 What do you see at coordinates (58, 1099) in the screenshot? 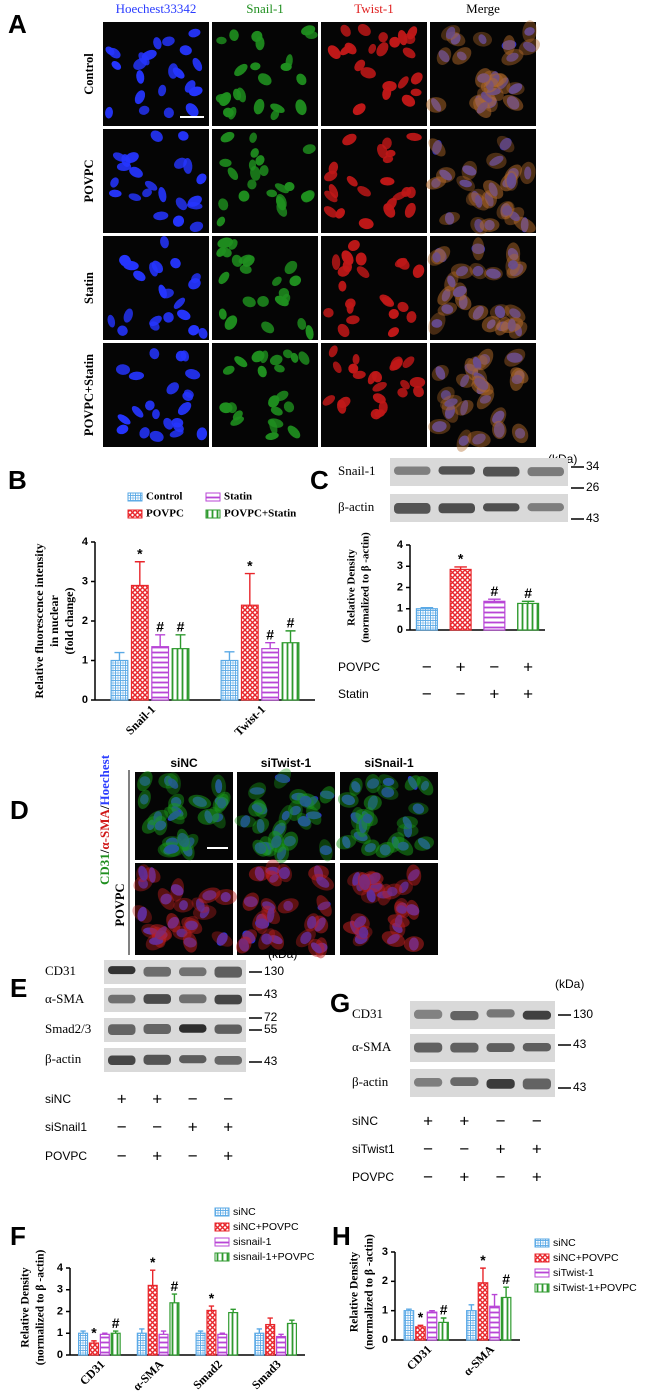
I see `condition-label: siNC` at bounding box center [58, 1099].